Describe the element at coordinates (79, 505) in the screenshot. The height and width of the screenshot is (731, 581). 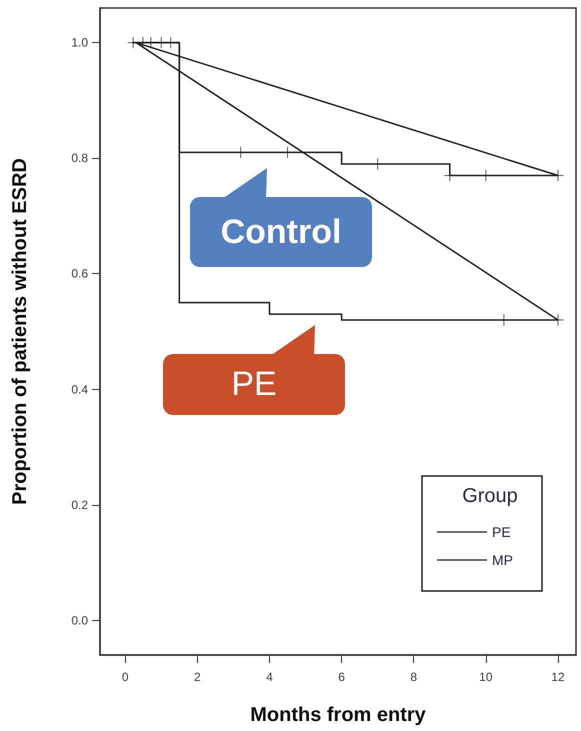
I see `y-tick-label: 0.2` at that location.